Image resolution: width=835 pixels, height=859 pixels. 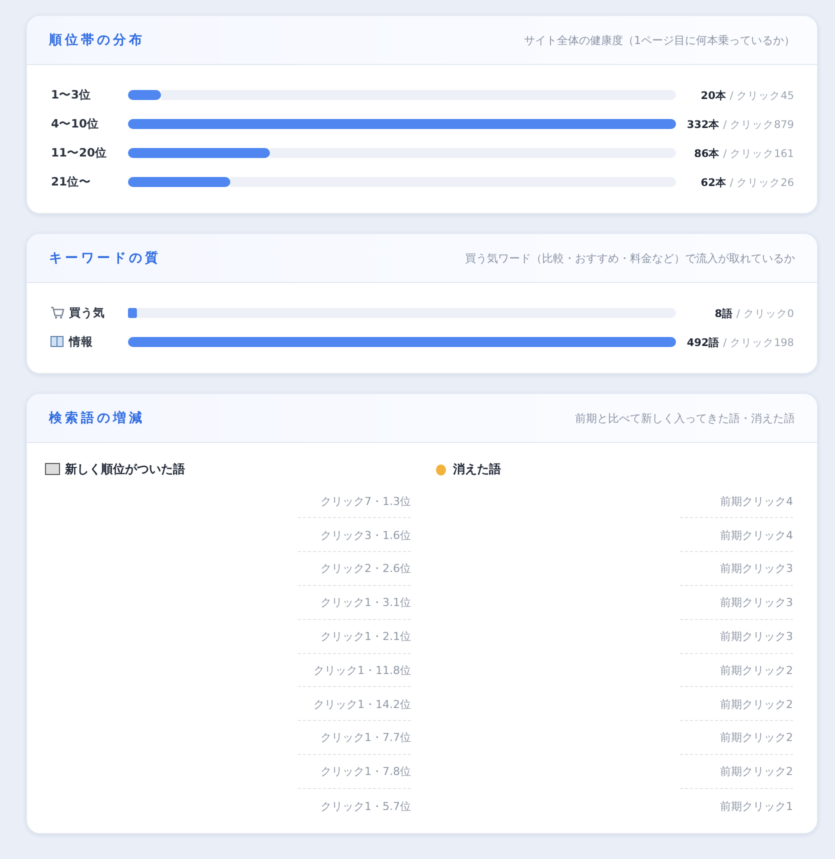 What do you see at coordinates (740, 342) in the screenshot?
I see `data-label: 492語 / クリック198` at bounding box center [740, 342].